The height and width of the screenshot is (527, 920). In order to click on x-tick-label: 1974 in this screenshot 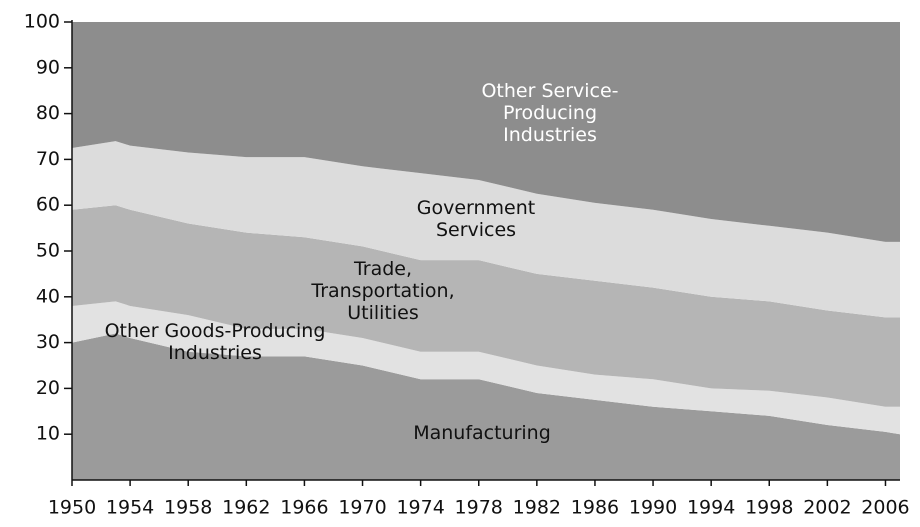, I will do `click(420, 508)`.